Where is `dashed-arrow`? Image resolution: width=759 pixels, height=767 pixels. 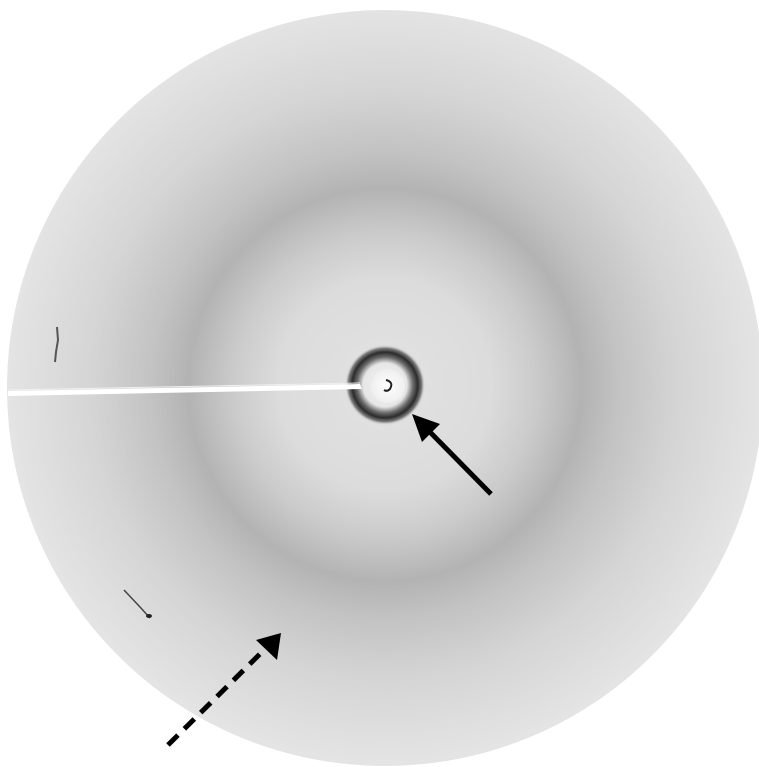
dashed-arrow is located at coordinates (223, 690).